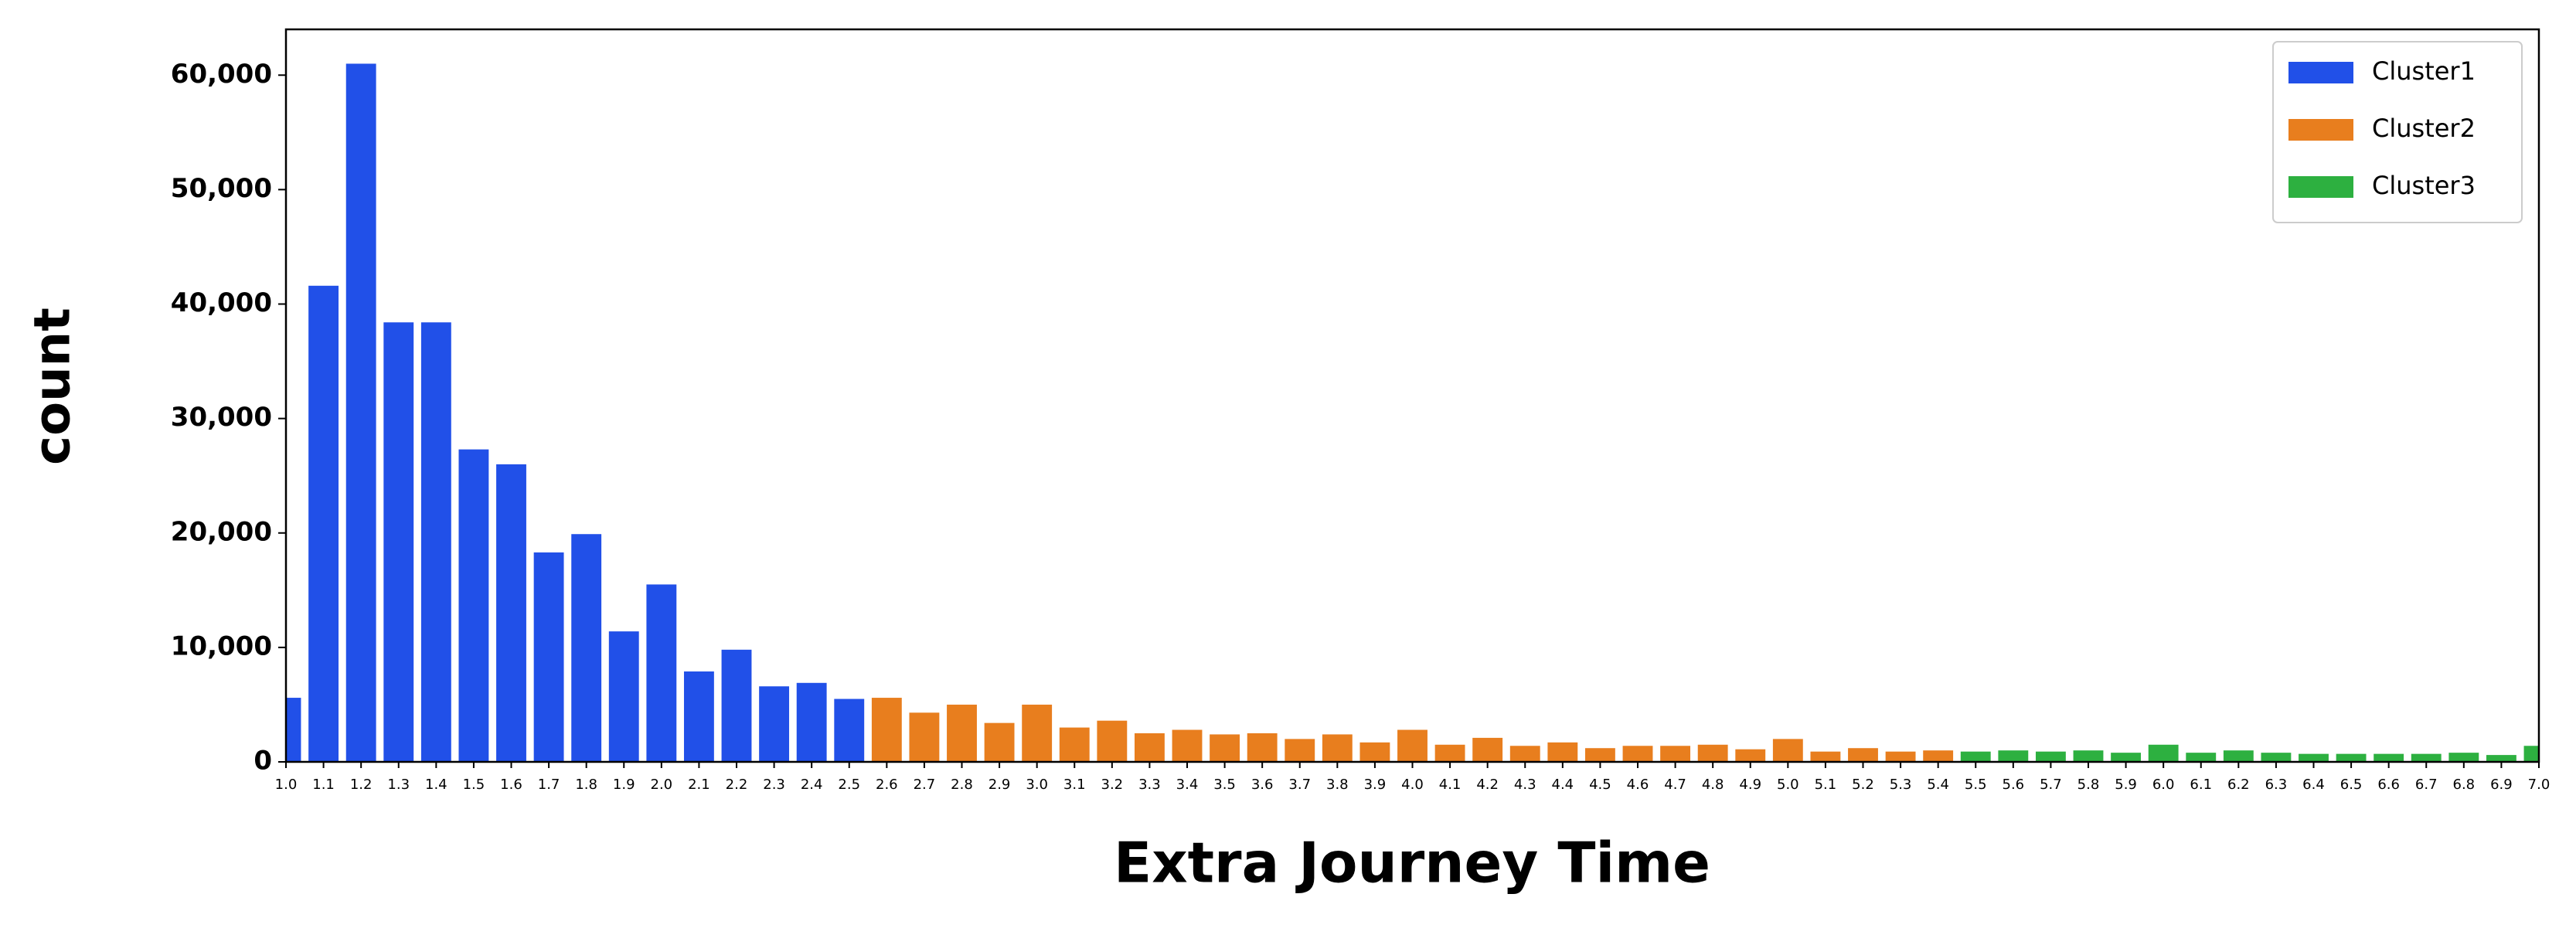  What do you see at coordinates (925, 785) in the screenshot?
I see `x-tick-label: 2.7` at bounding box center [925, 785].